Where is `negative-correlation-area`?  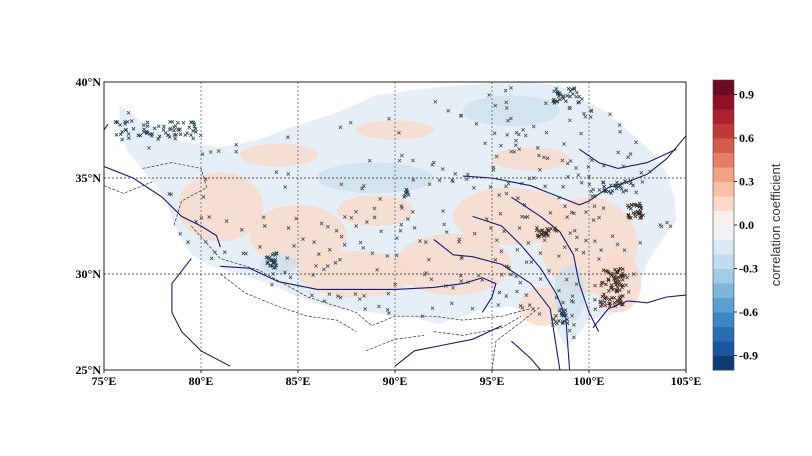 negative-correlation-area is located at coordinates (375, 178).